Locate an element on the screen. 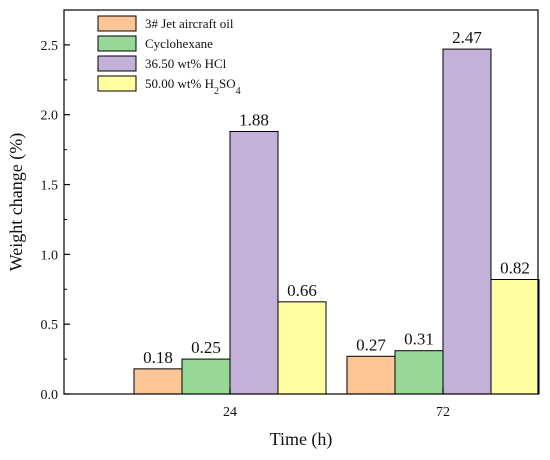 The image size is (550, 460). bar-value-label: 0.27 is located at coordinates (371, 344).